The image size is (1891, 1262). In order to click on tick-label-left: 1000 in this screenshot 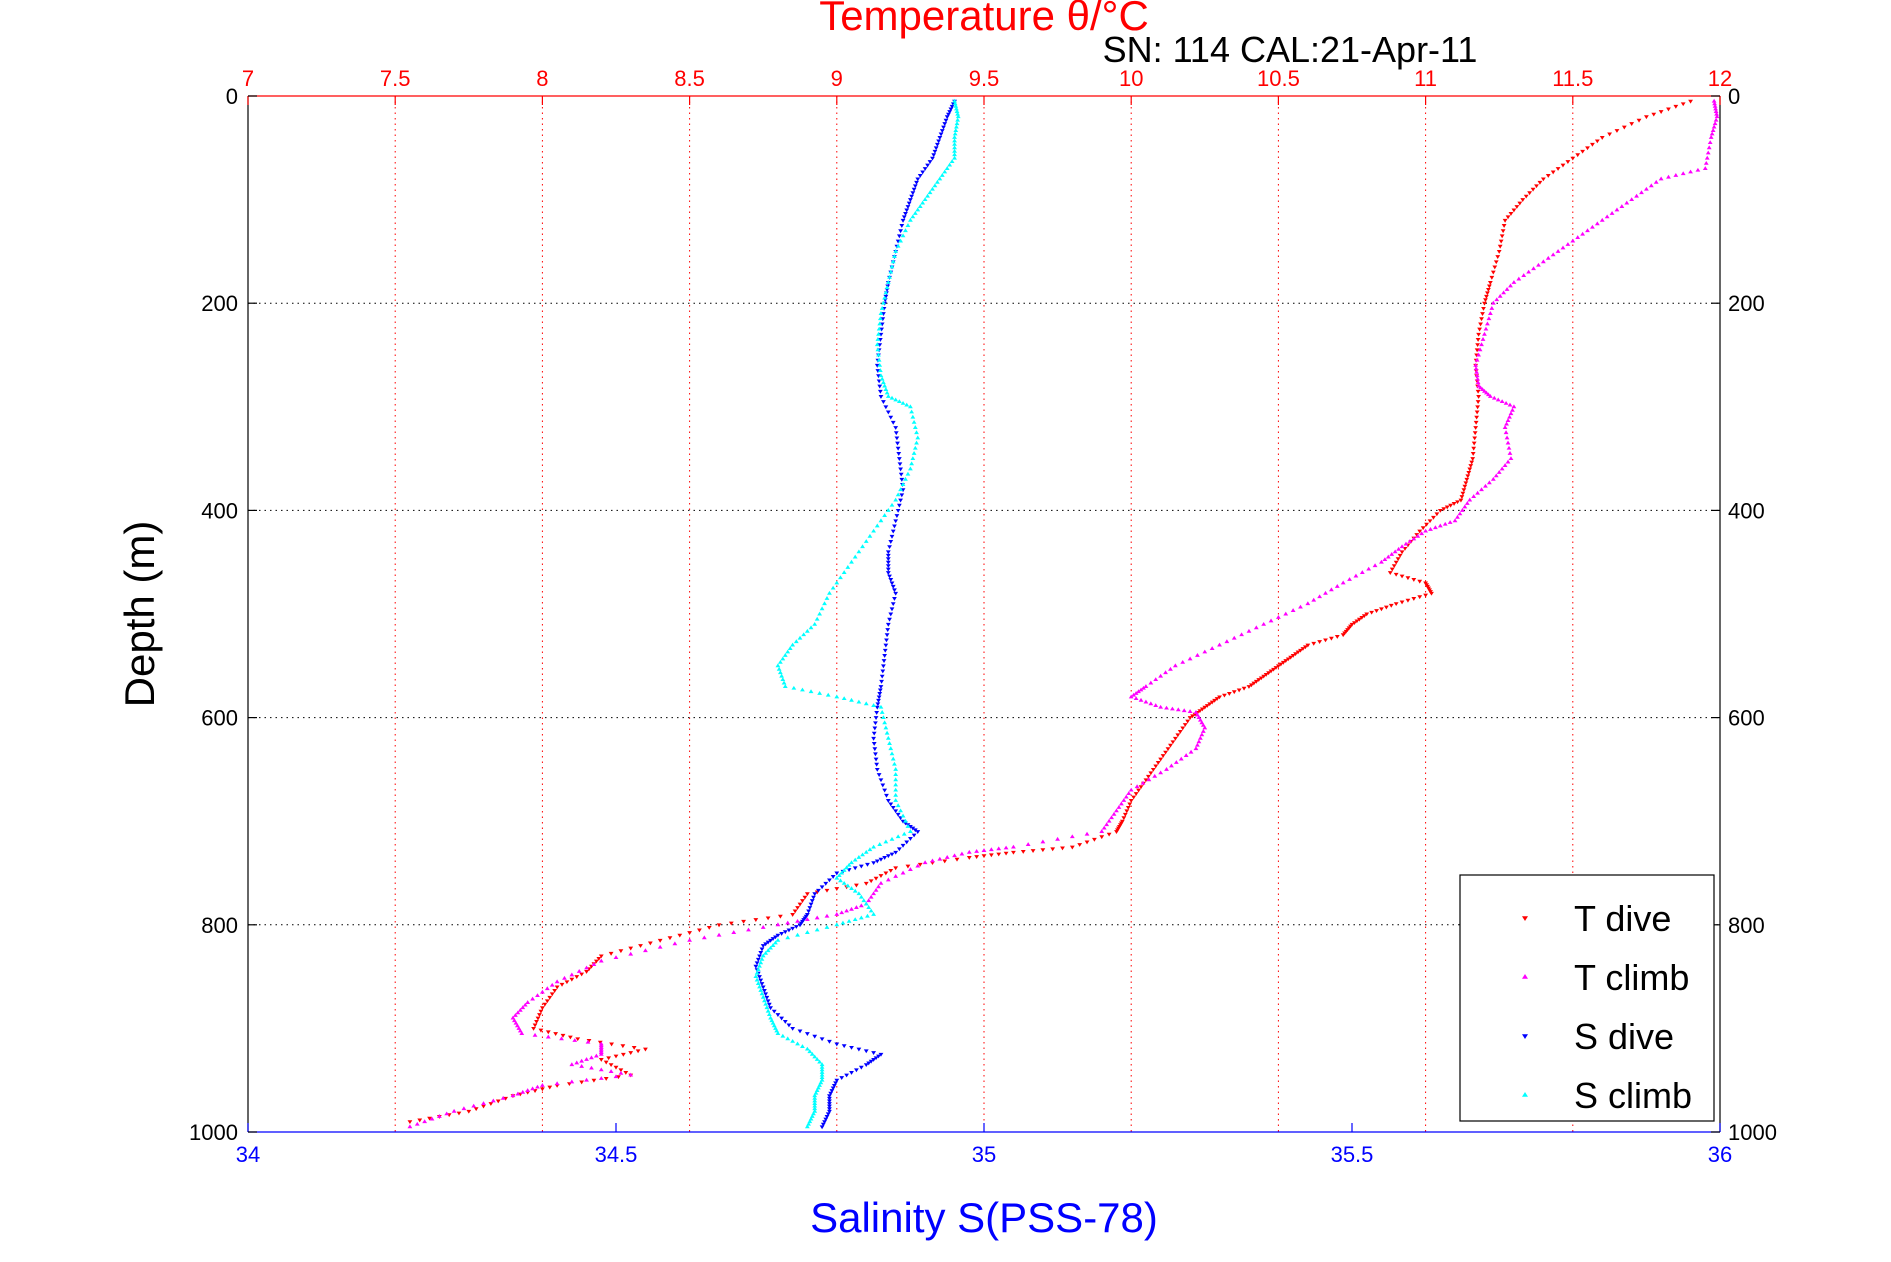, I will do `click(213, 1132)`.